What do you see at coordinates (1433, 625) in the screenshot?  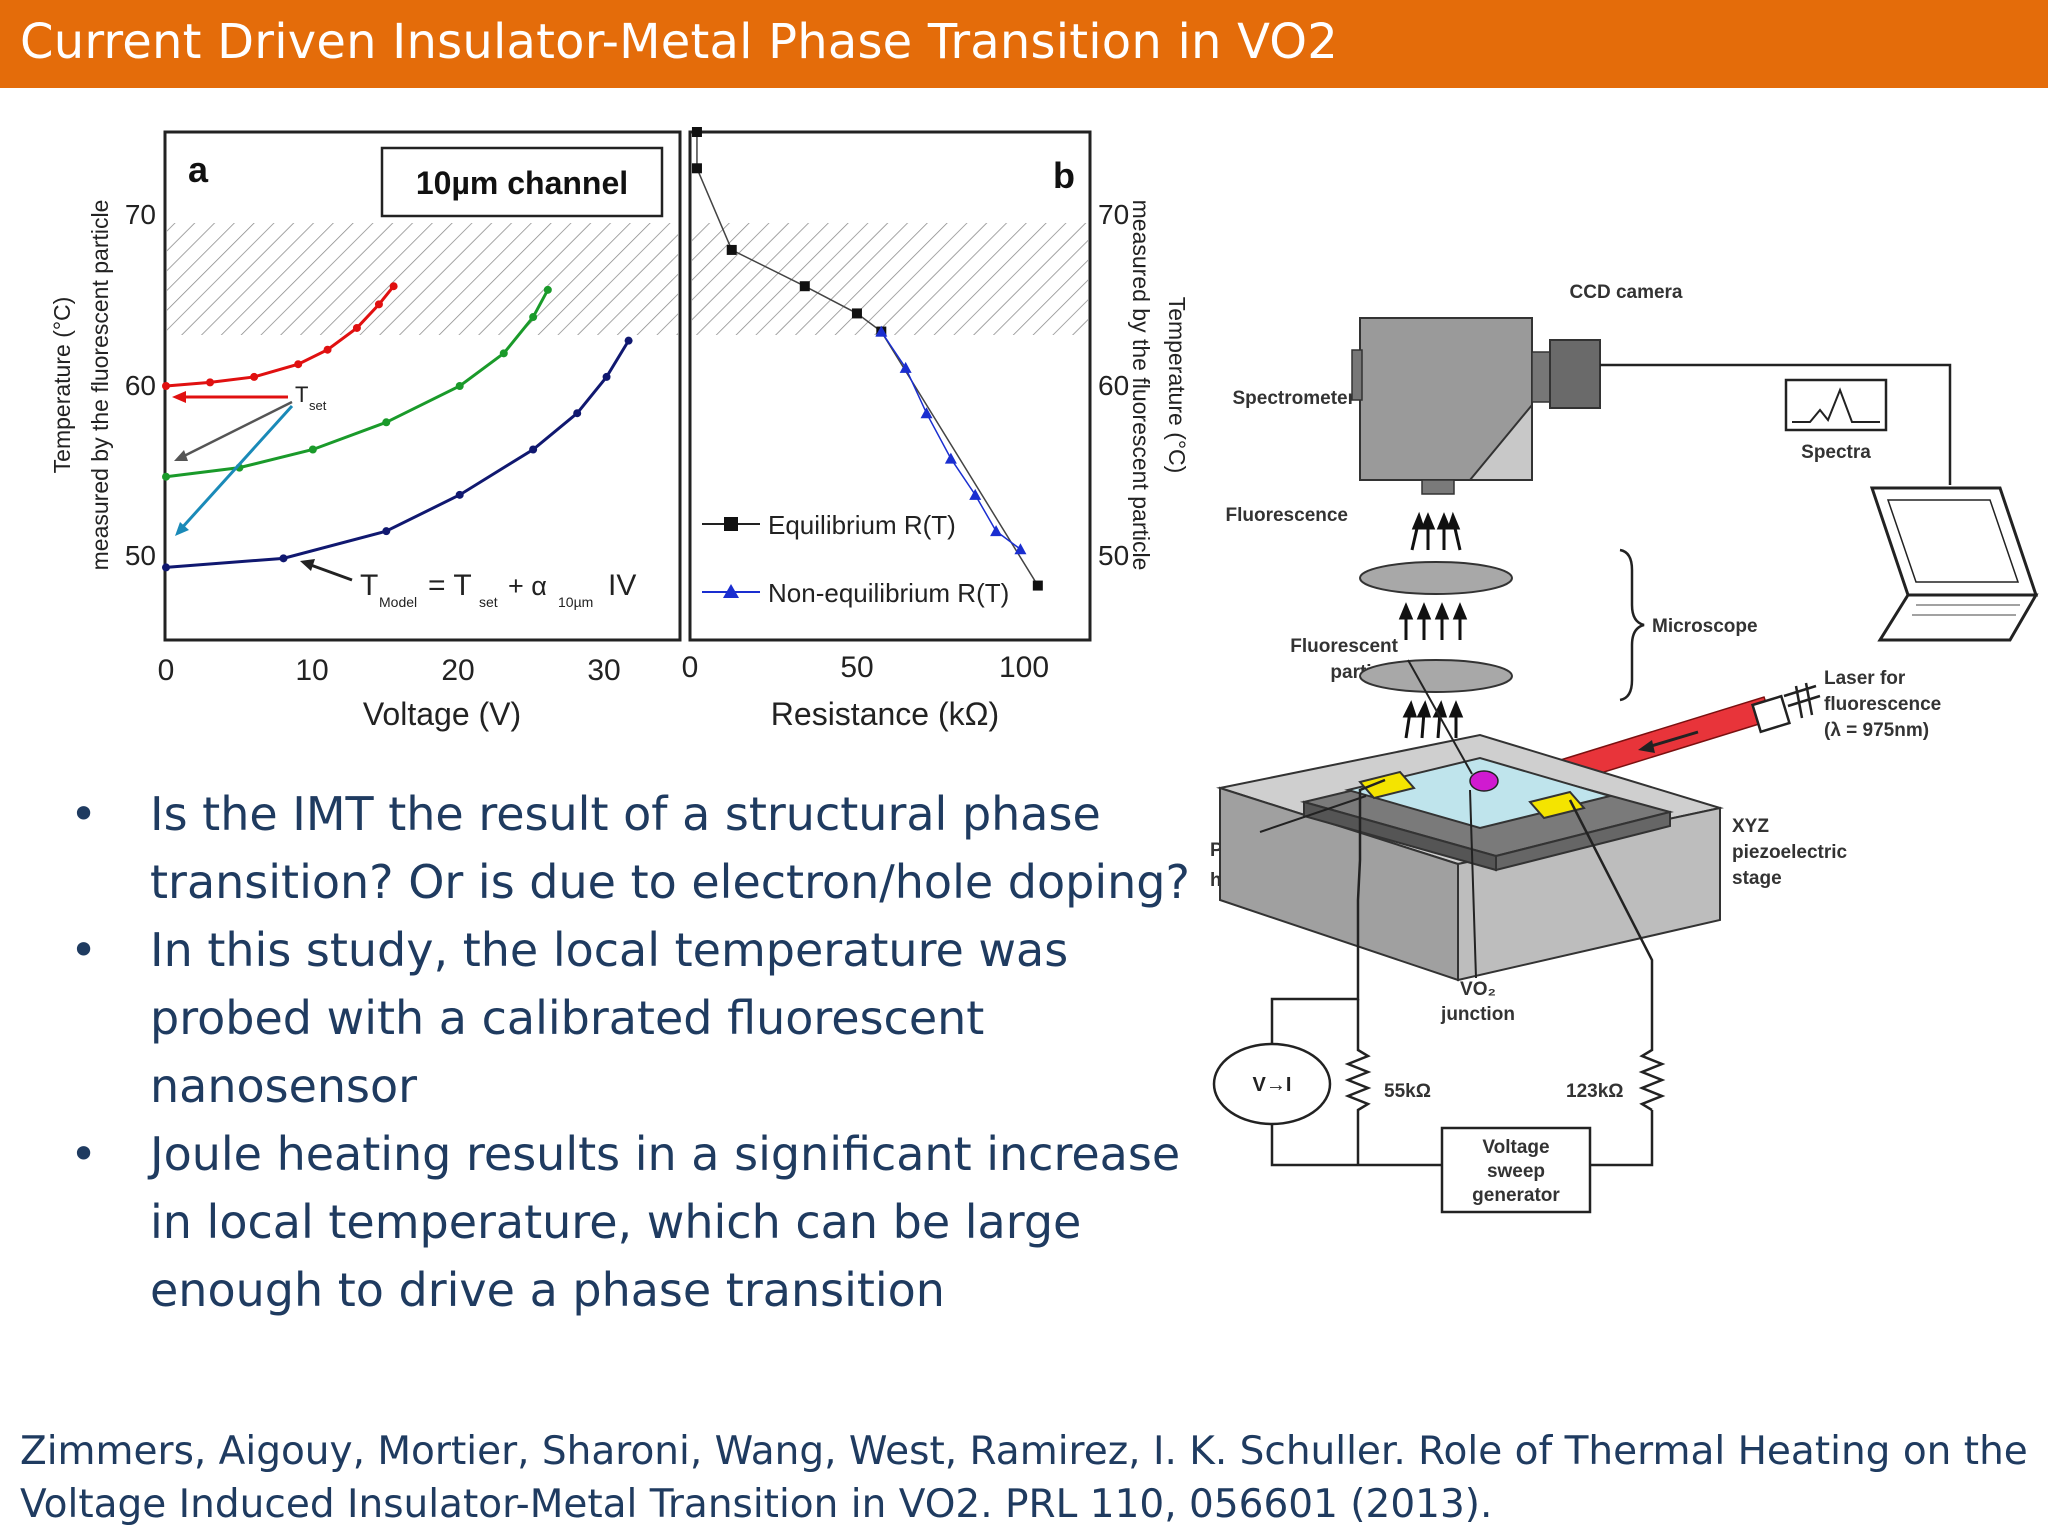 I see `fluorescence-arrows` at bounding box center [1433, 625].